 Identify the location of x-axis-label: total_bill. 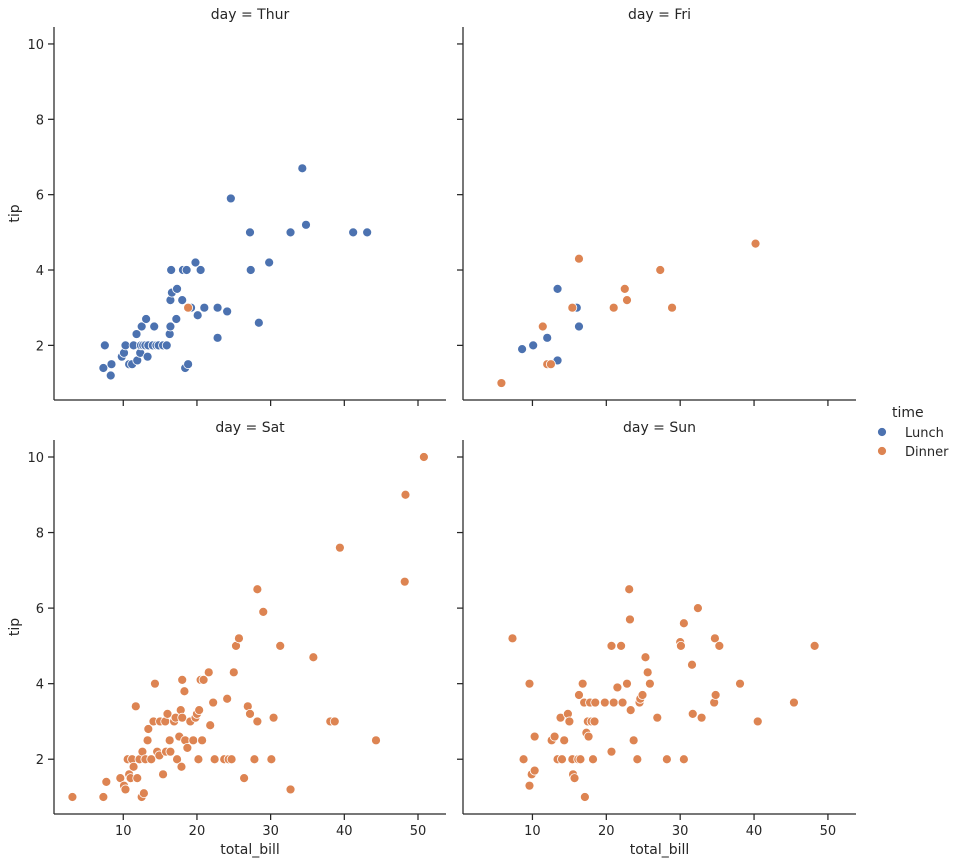
(250, 850).